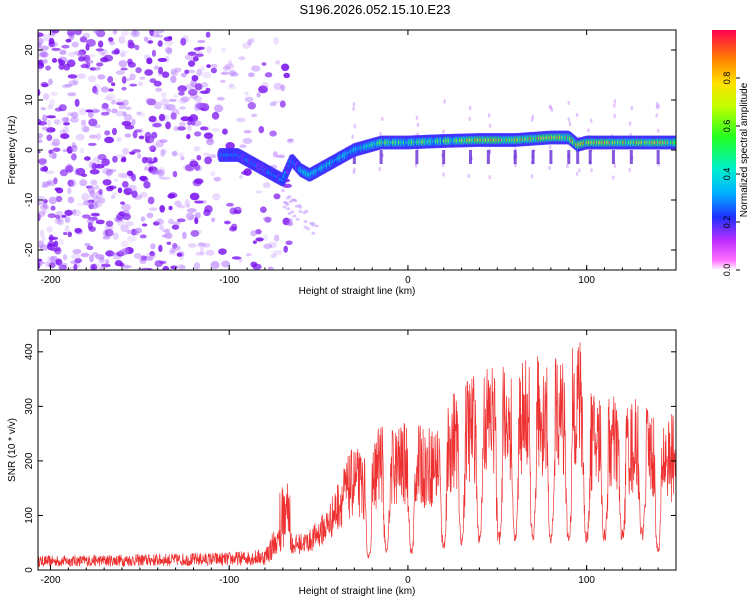  Describe the element at coordinates (29, 406) in the screenshot. I see `snr-ytick-label: 300` at that location.